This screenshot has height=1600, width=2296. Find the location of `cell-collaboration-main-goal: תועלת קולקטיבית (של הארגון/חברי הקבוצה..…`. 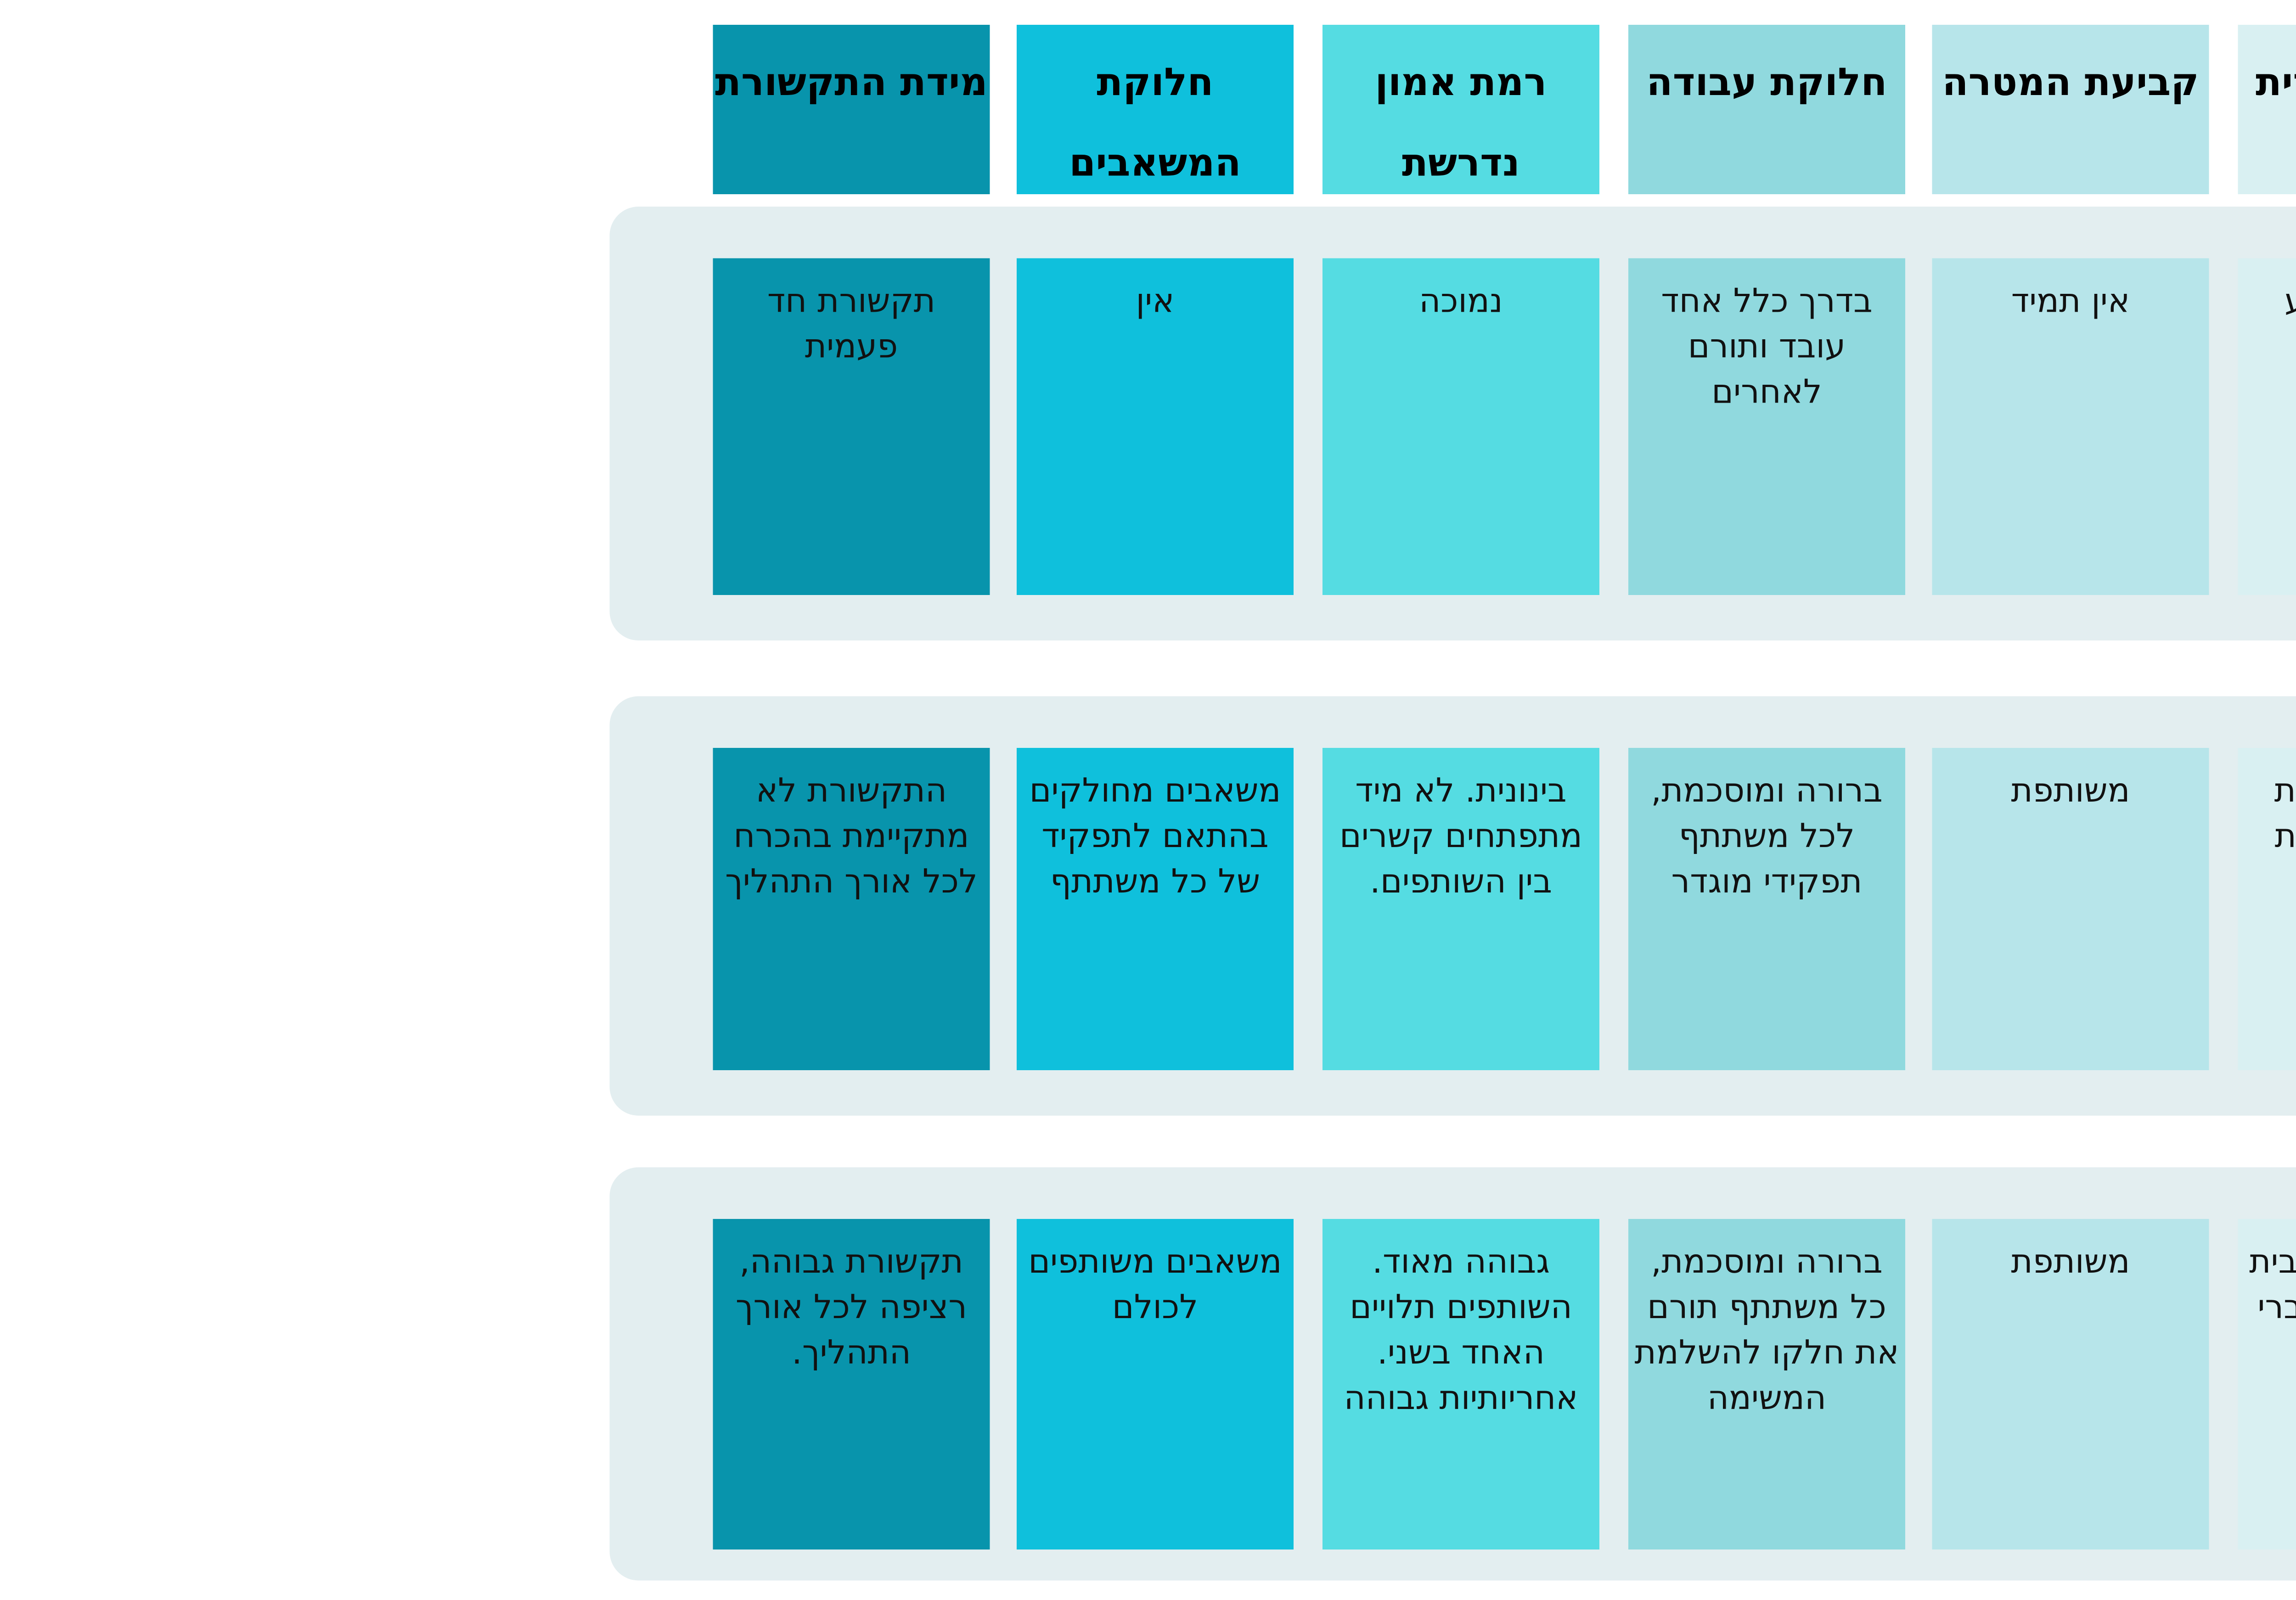

cell-collaboration-main-goal: תועלת קולקטיבית (של הארגון/חברי הקבוצה..… is located at coordinates (2267, 1384).